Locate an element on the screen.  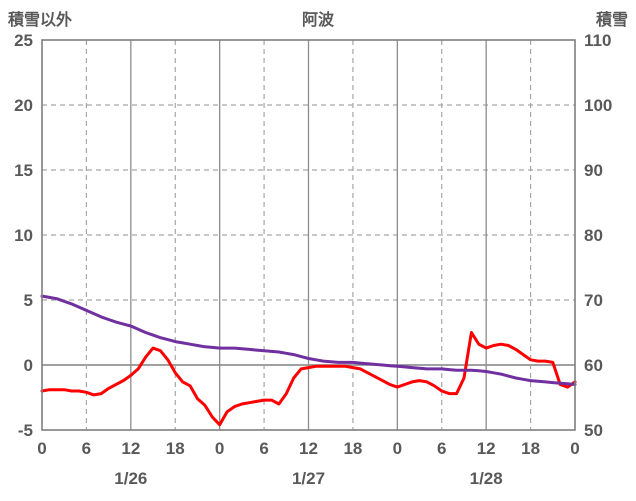
svg-text: 25 is located at coordinates (23, 40).